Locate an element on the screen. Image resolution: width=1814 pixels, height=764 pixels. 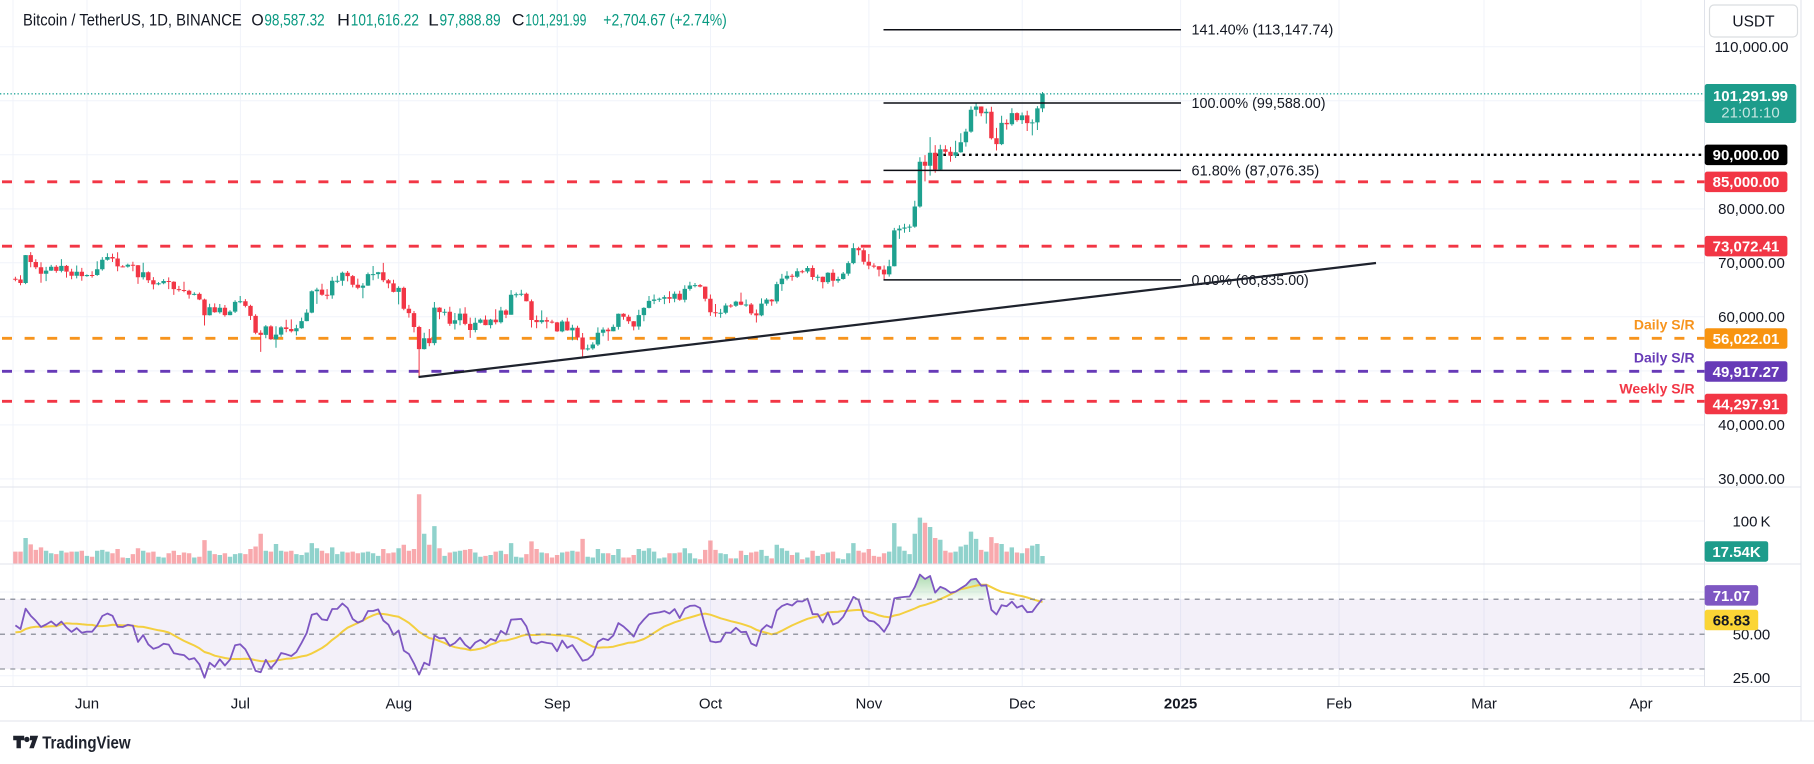
svg-text: Weekly S/R is located at coordinates (1656, 389).